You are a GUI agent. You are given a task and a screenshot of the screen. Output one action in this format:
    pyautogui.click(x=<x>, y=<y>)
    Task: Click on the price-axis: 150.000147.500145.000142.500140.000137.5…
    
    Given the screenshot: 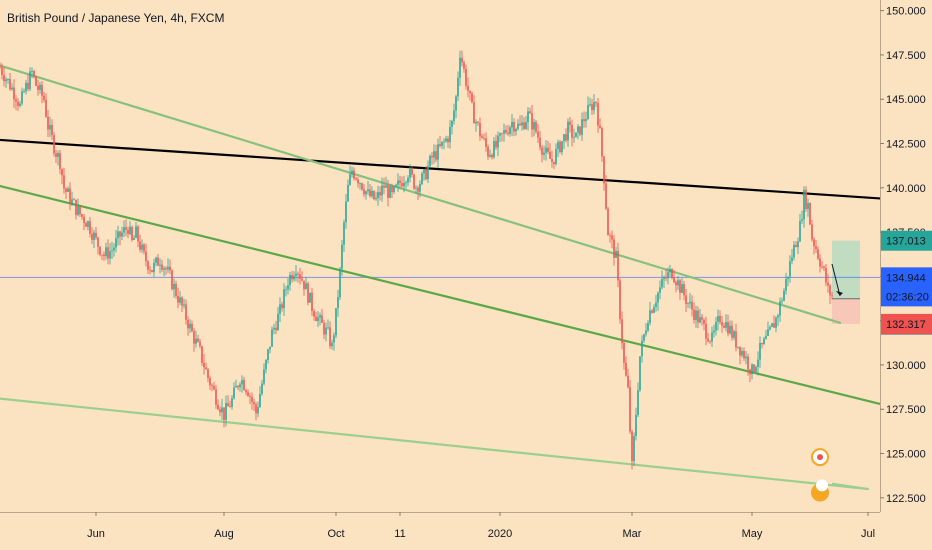 What is the action you would take?
    pyautogui.click(x=906, y=275)
    